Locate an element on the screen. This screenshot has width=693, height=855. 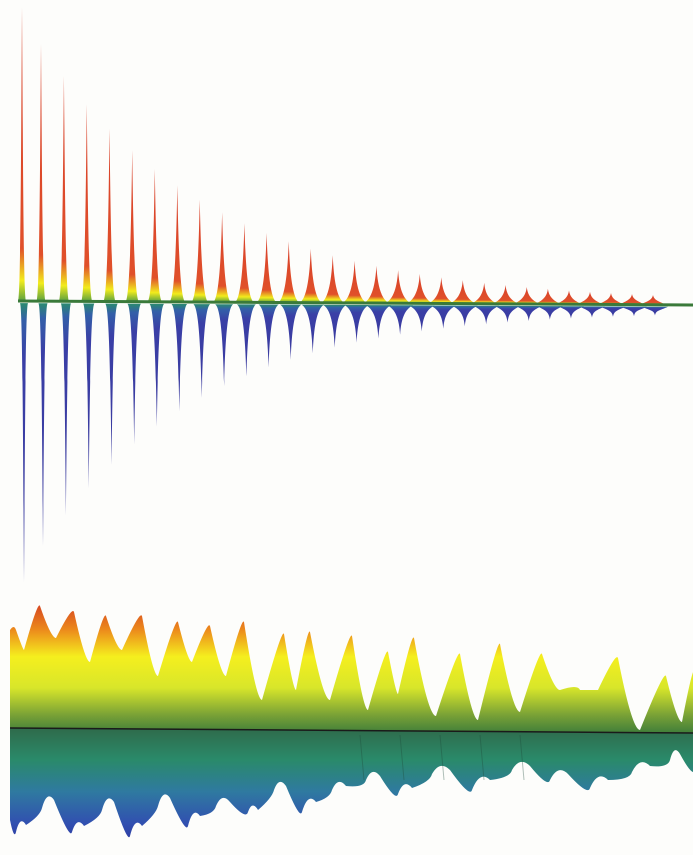
bottom-baseline is located at coordinates (351, 730).